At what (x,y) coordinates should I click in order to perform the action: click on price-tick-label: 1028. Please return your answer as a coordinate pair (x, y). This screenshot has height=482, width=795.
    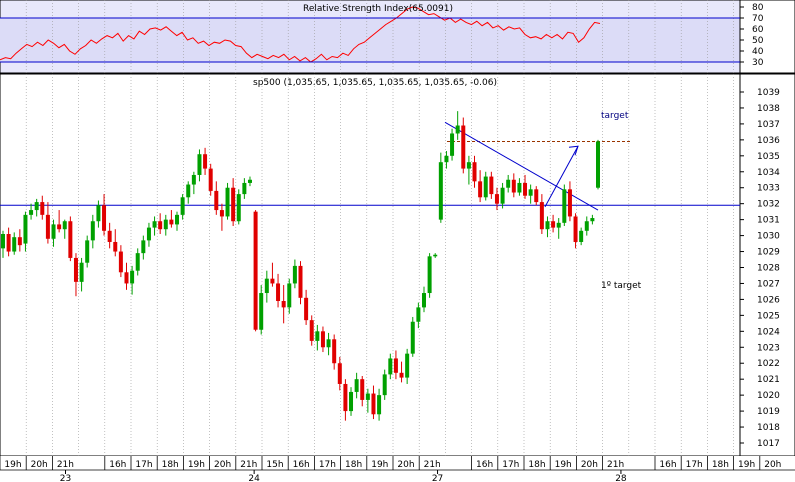
    Looking at the image, I should click on (768, 269).